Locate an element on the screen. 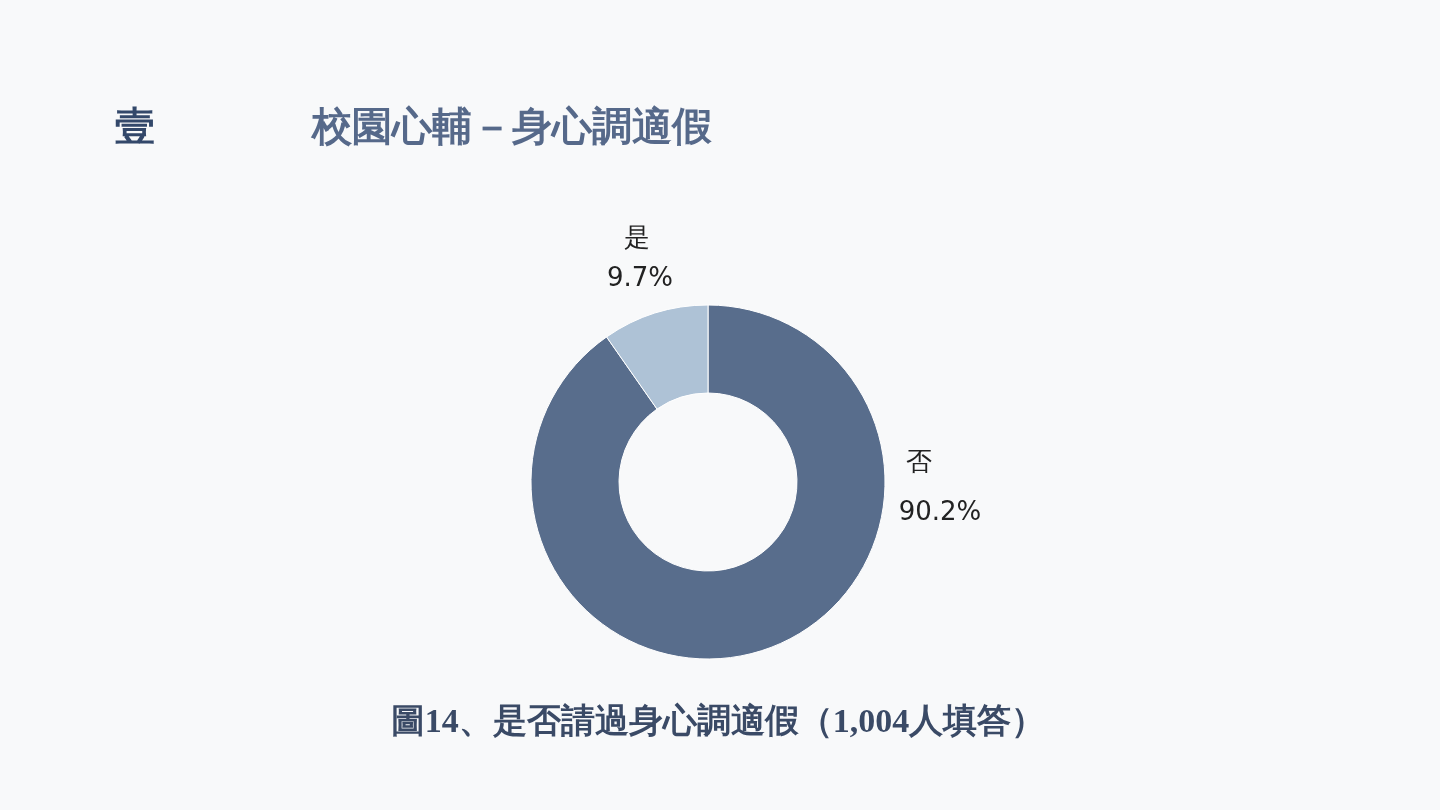 The image size is (1440, 810). caption: 圖14、是否請過身心調適假（1,004人填答） is located at coordinates (718, 720).